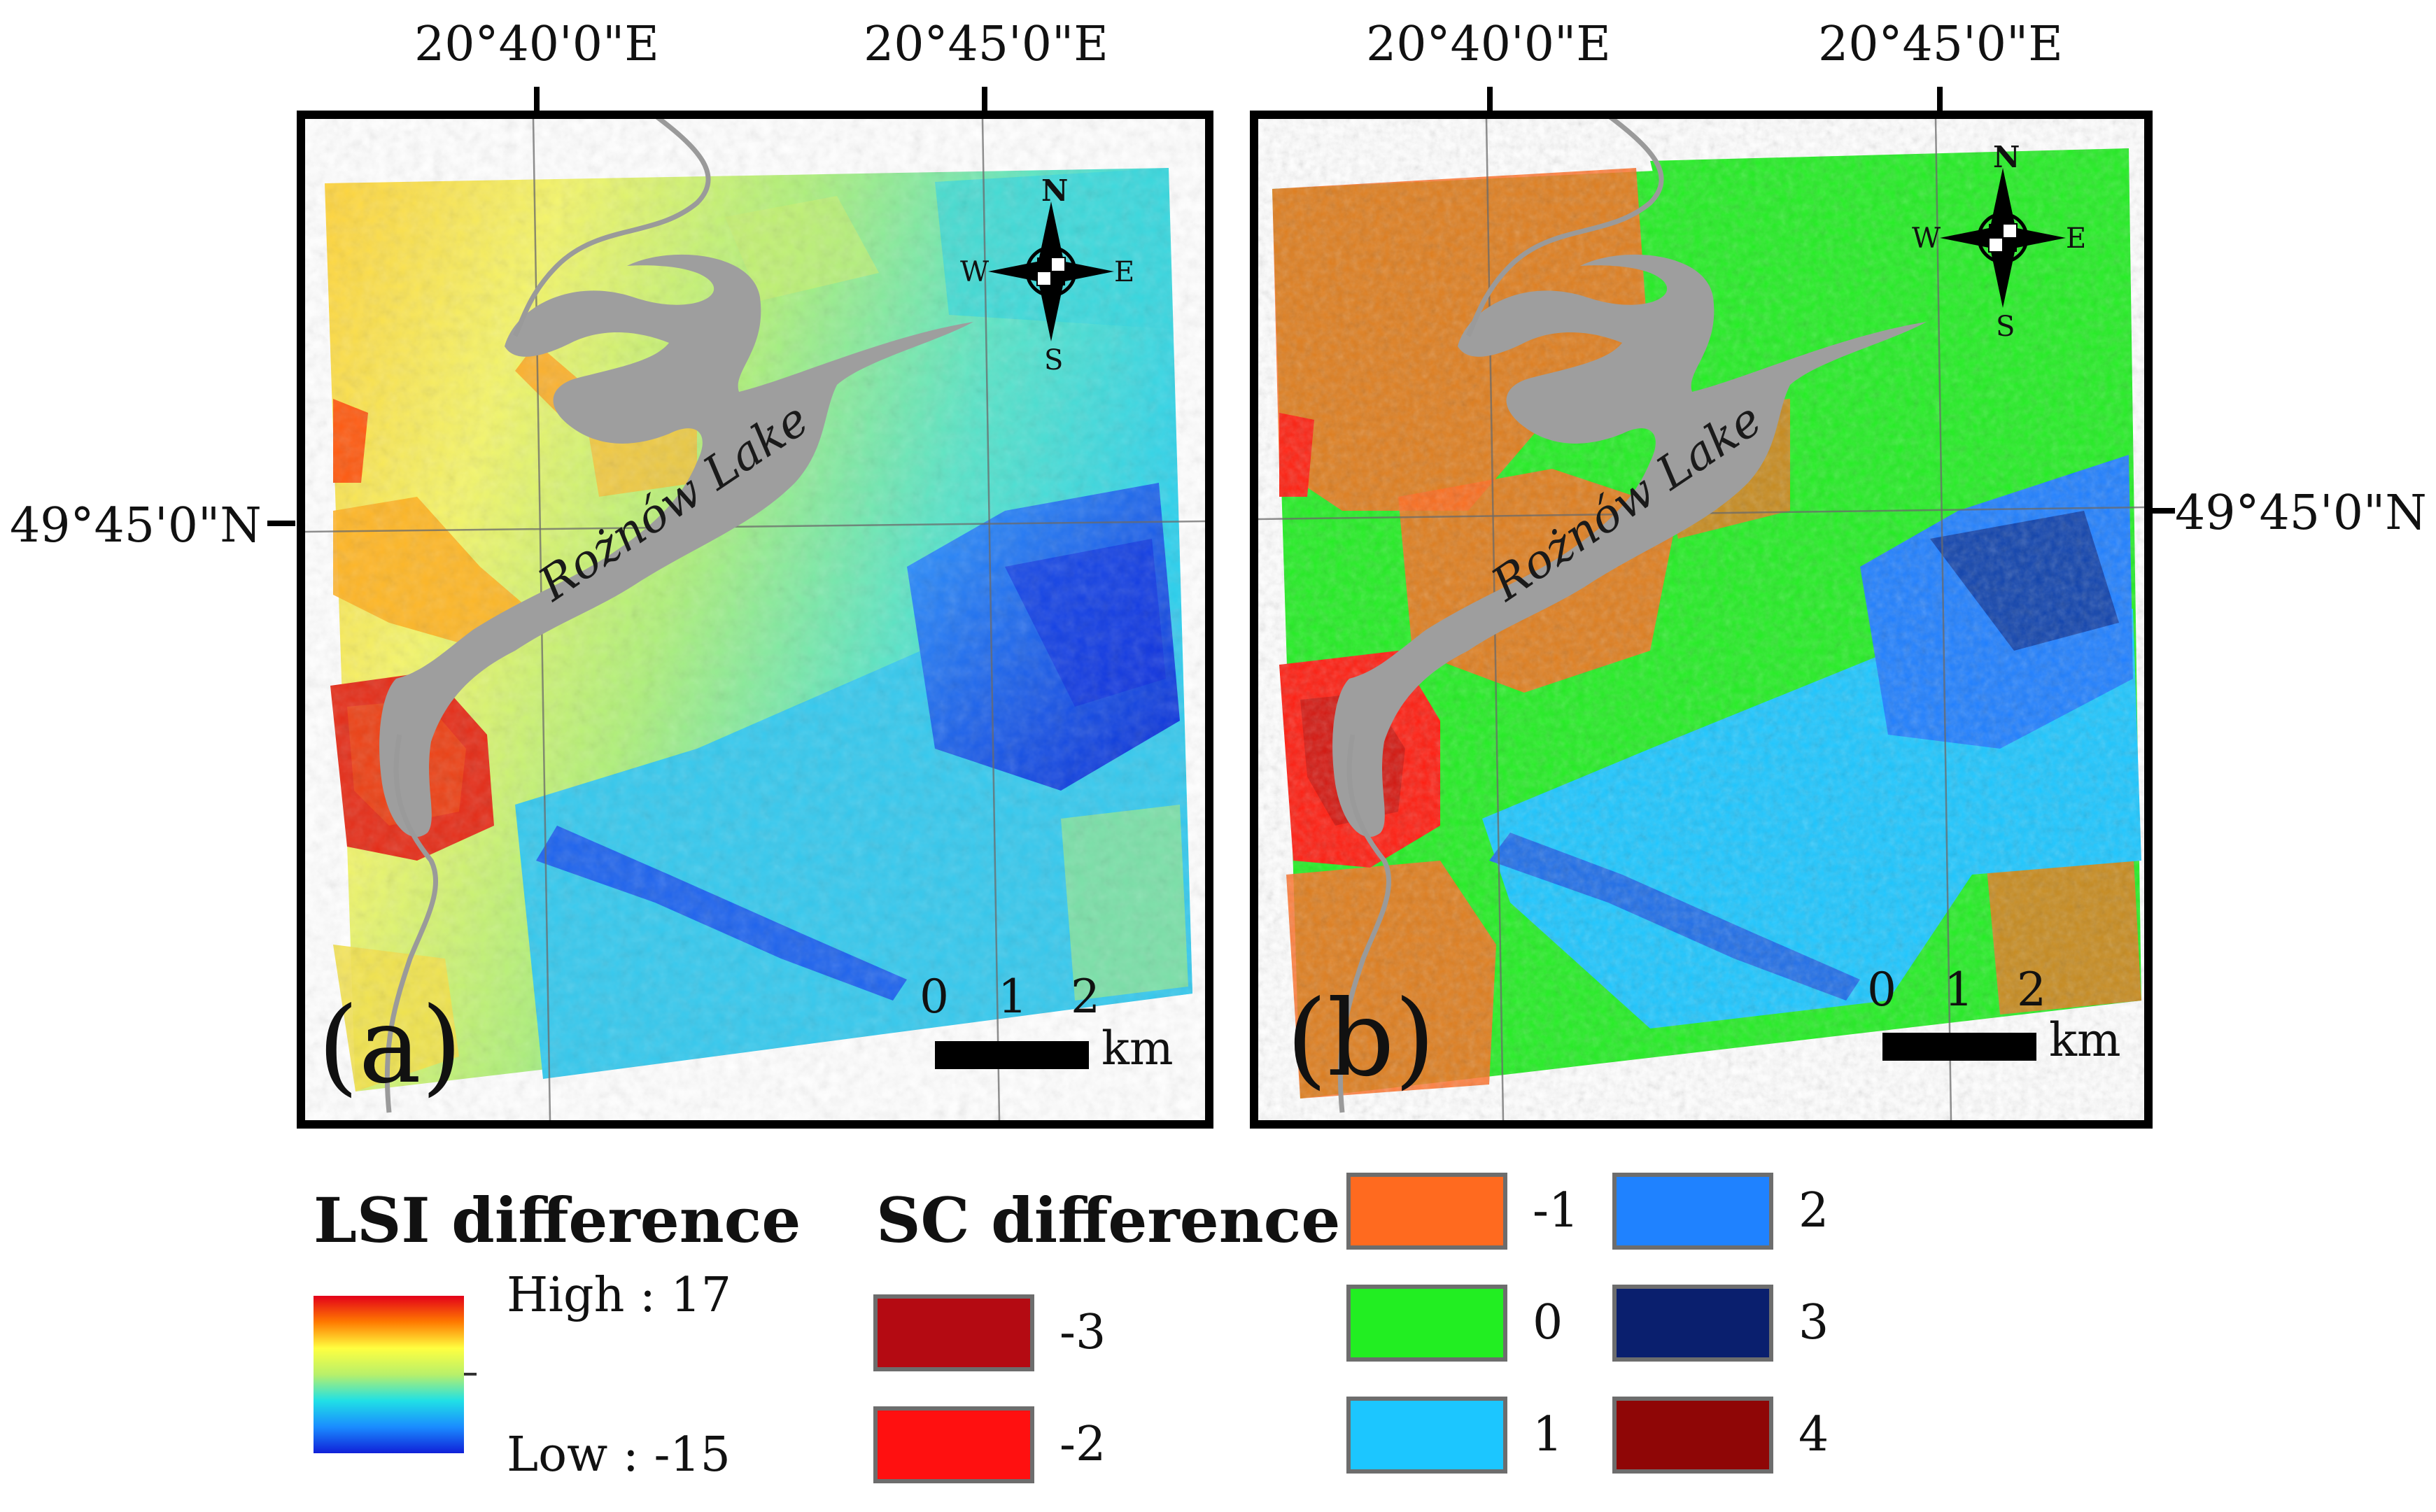 This screenshot has width=2436, height=1512. I want to click on legend-sc-item: -2, so click(989, 1444).